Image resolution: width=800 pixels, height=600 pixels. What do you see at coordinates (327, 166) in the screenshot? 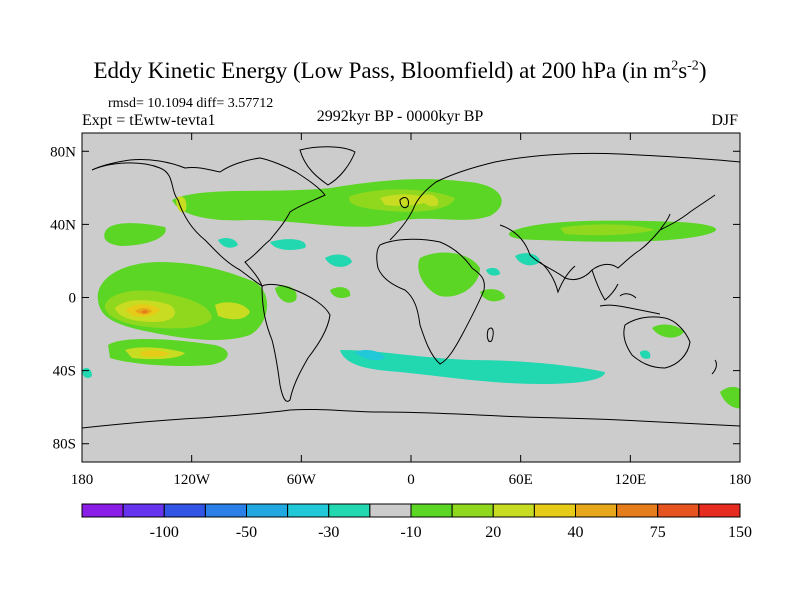
I see `greenland-coast` at bounding box center [327, 166].